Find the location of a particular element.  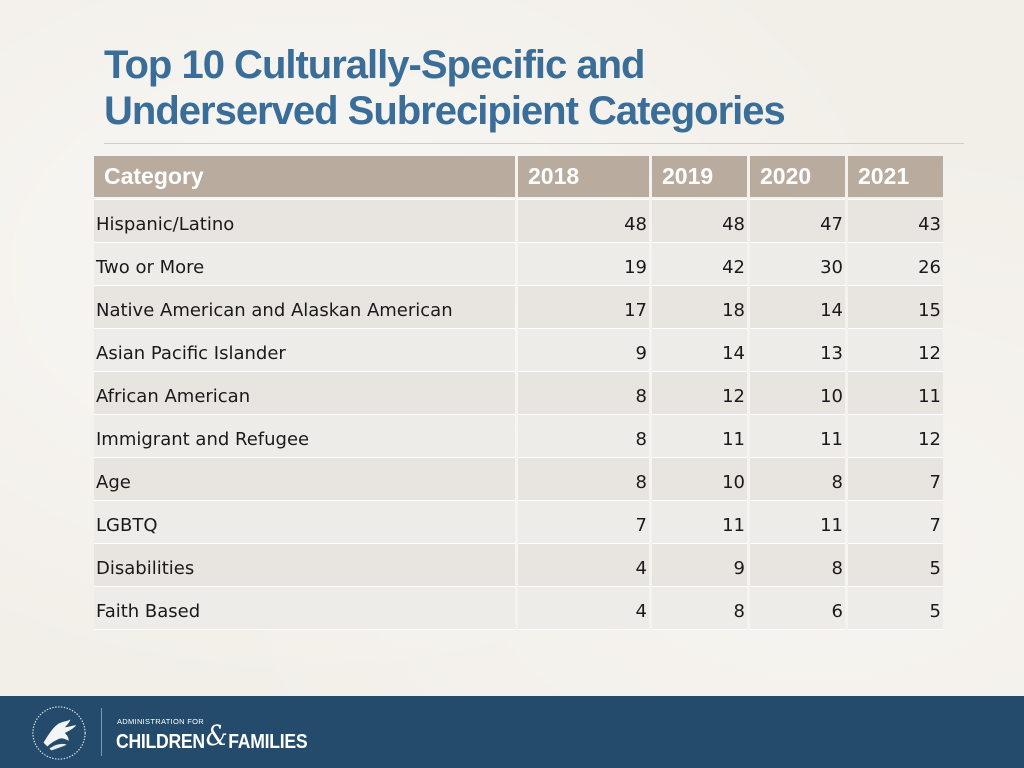

table-header-spacer is located at coordinates (518, 198).